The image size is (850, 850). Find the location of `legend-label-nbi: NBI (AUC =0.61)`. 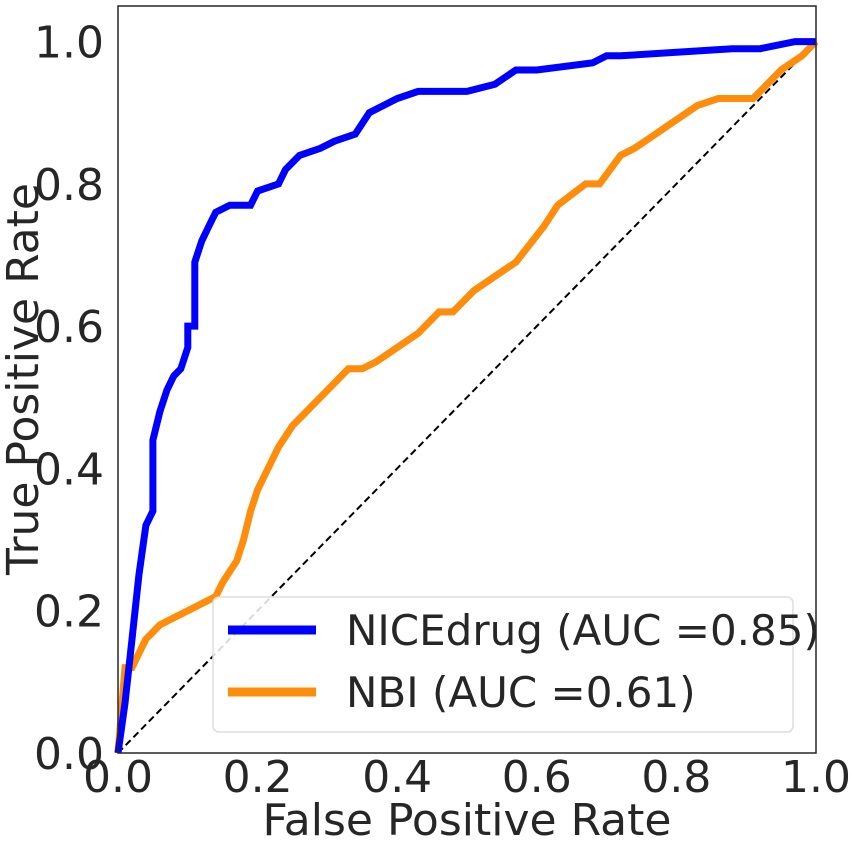

legend-label-nbi: NBI (AUC =0.61) is located at coordinates (521, 692).